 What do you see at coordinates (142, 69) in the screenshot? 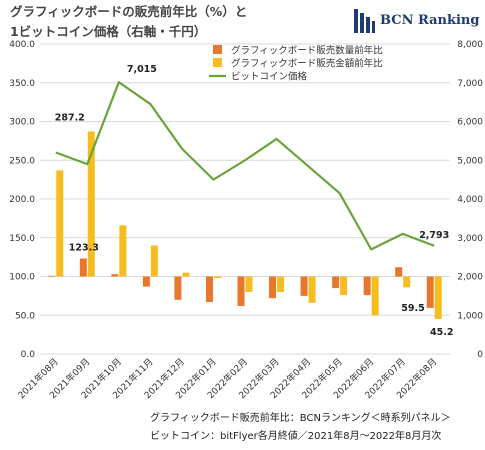
I see `data-label: 7,015` at bounding box center [142, 69].